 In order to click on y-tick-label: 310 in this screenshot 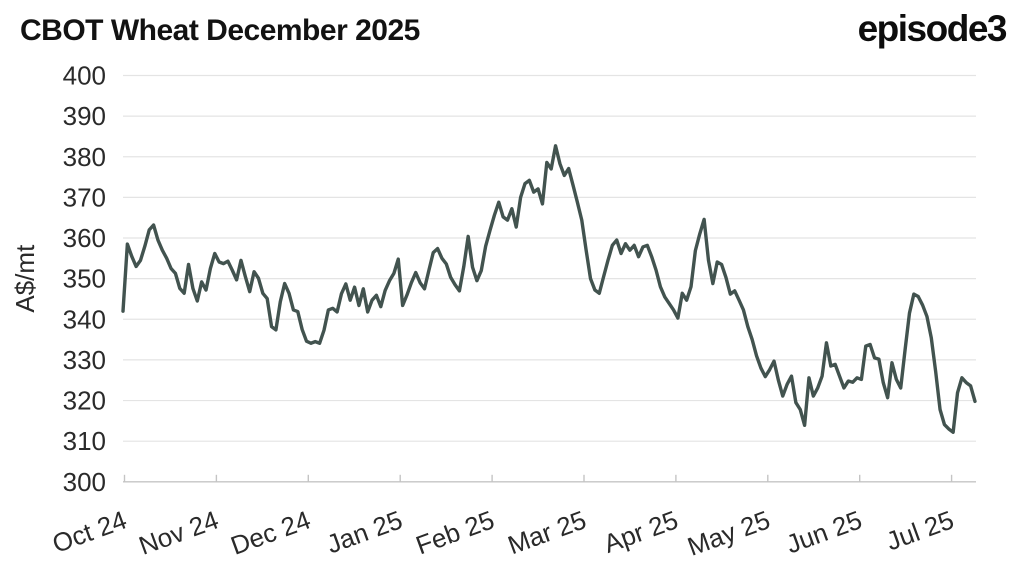, I will do `click(84, 441)`.